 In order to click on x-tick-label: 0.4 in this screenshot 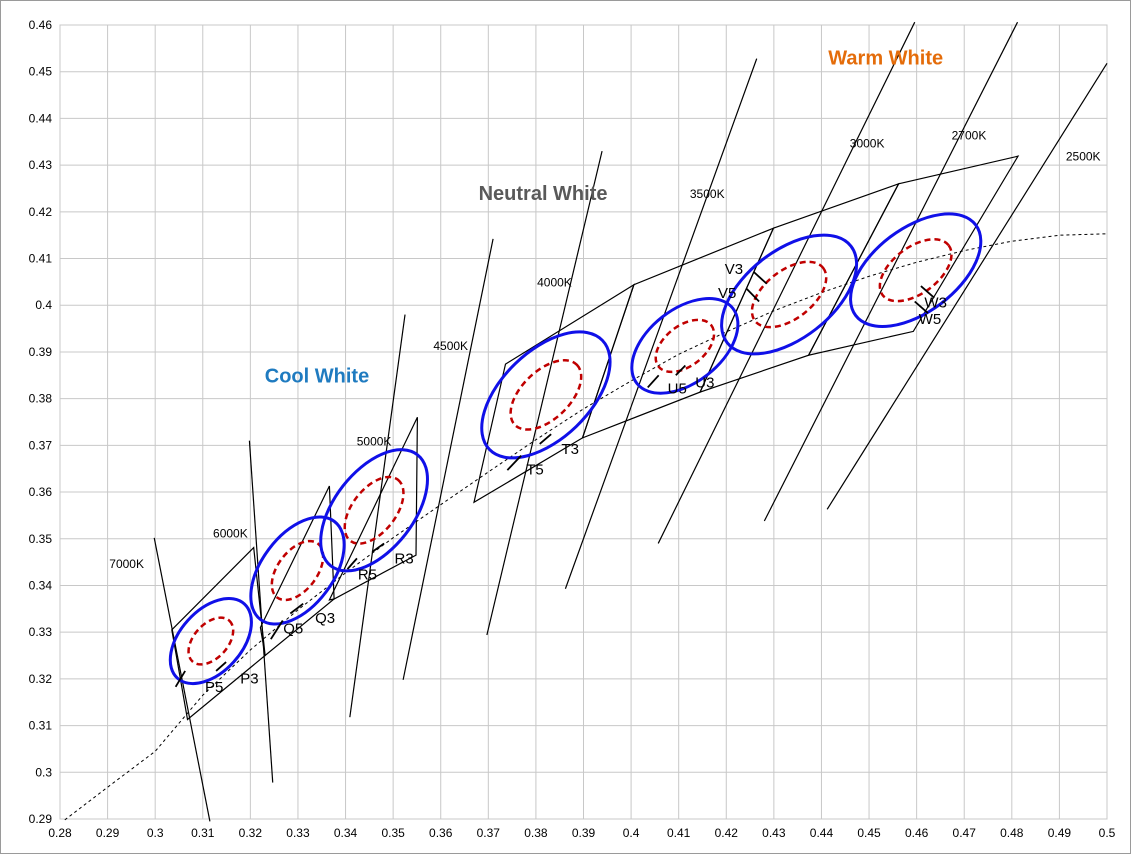, I will do `click(631, 833)`.